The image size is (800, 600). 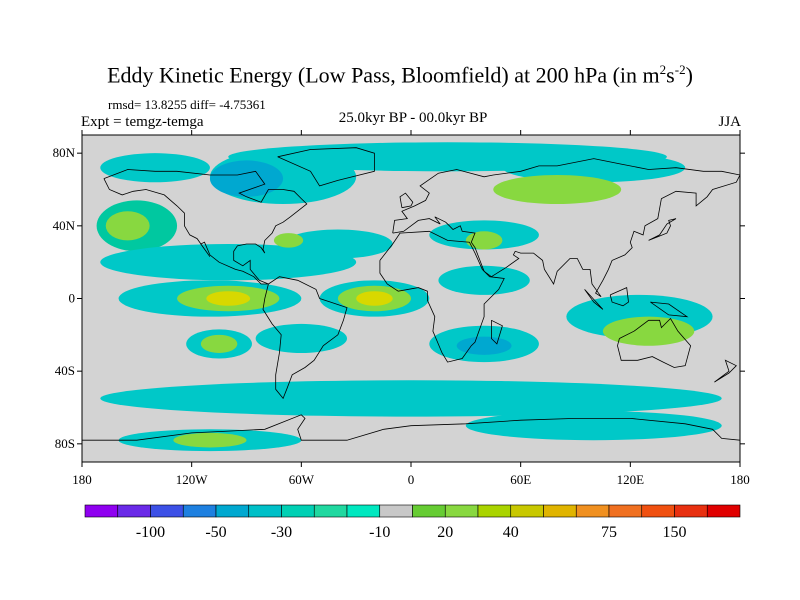 I want to click on title-superscript-2: -2, so click(x=680, y=69).